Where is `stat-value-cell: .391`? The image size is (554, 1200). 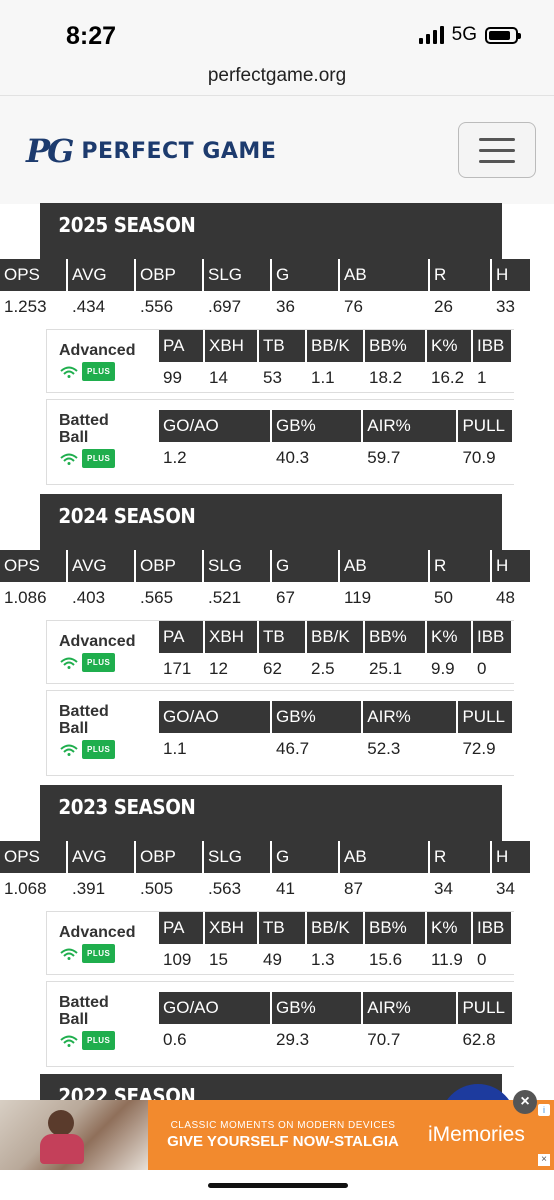 stat-value-cell: .391 is located at coordinates (89, 888).